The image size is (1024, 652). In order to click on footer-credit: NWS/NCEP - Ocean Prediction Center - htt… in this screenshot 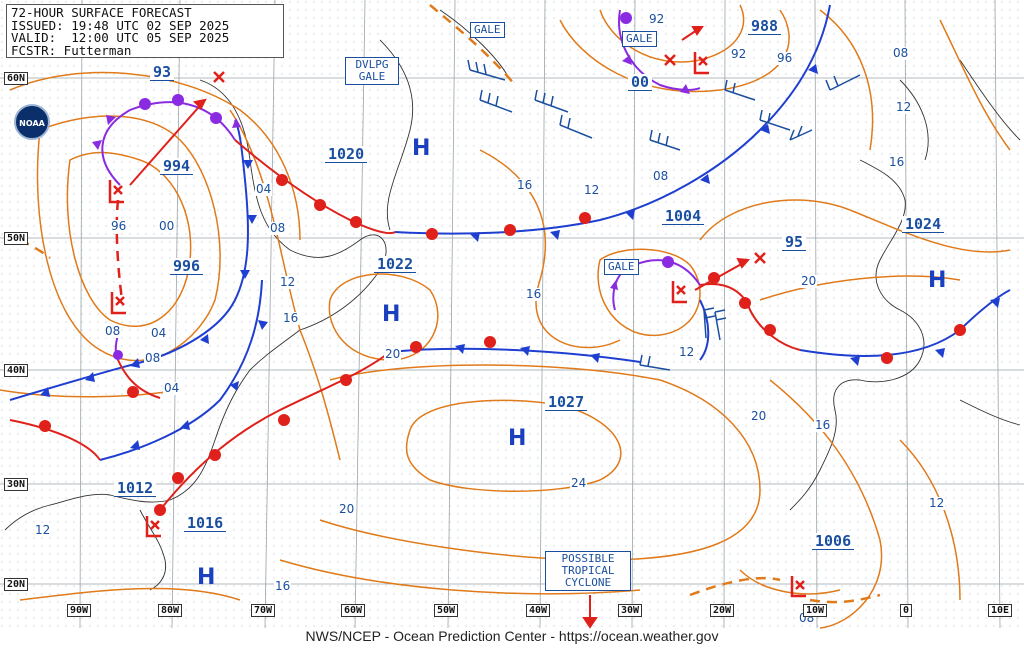, I will do `click(512, 636)`.